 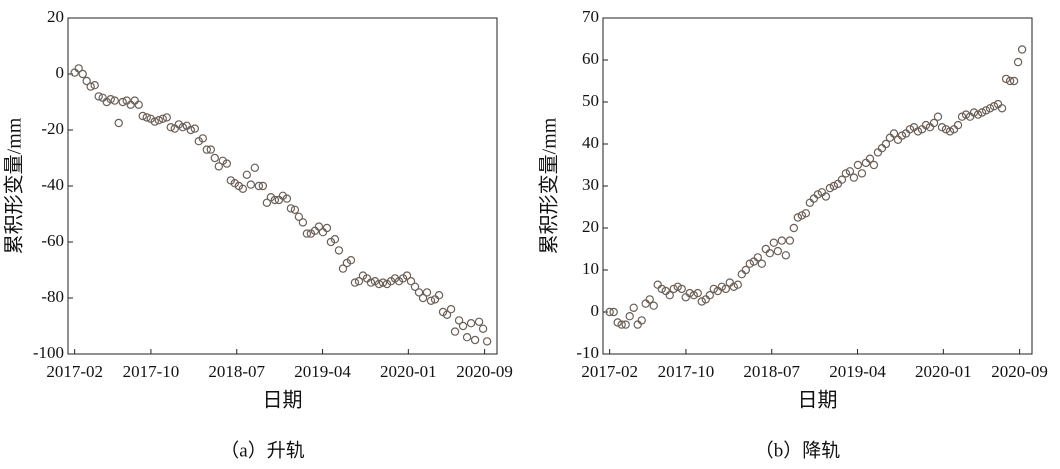 I want to click on x-tick-label: 2017-10, so click(x=151, y=371).